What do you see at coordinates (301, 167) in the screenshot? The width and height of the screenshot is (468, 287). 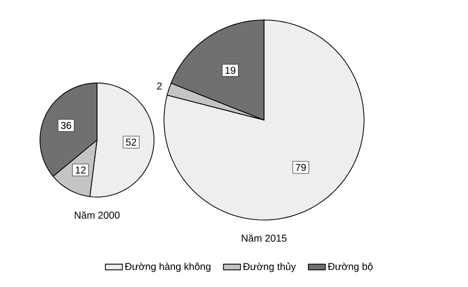 I see `data-label: 79` at bounding box center [301, 167].